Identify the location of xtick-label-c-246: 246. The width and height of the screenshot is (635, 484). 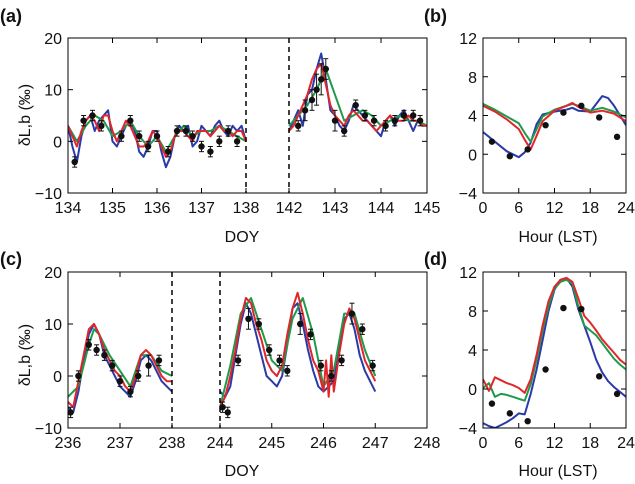
(323, 443).